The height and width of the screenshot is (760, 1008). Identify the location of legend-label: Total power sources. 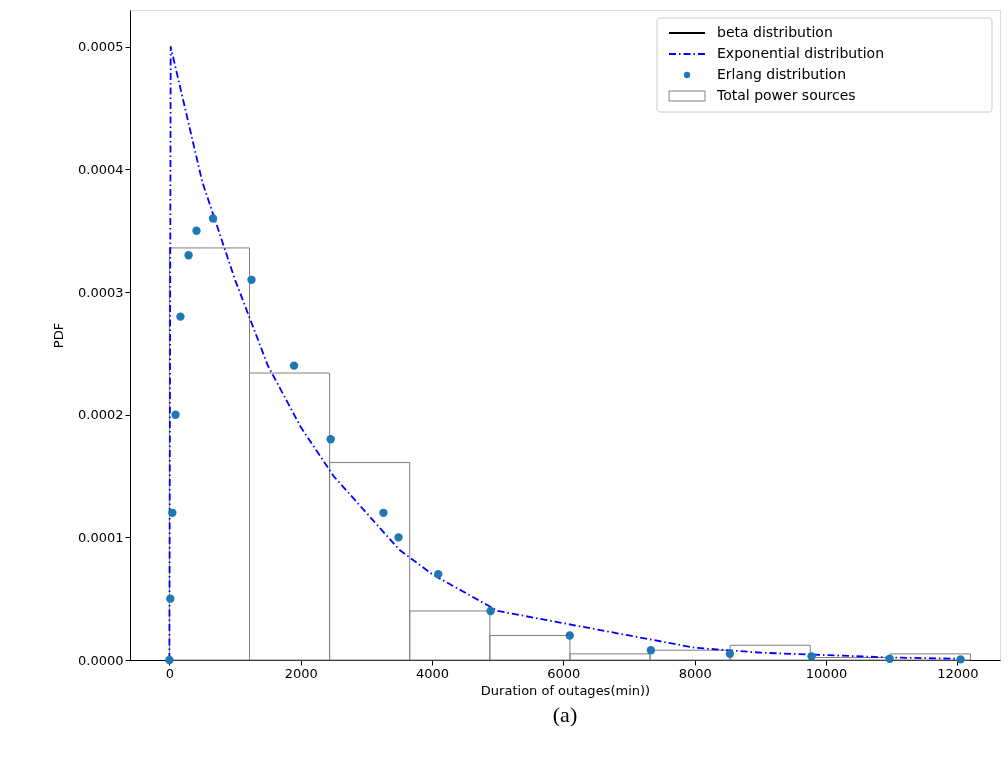
(786, 95).